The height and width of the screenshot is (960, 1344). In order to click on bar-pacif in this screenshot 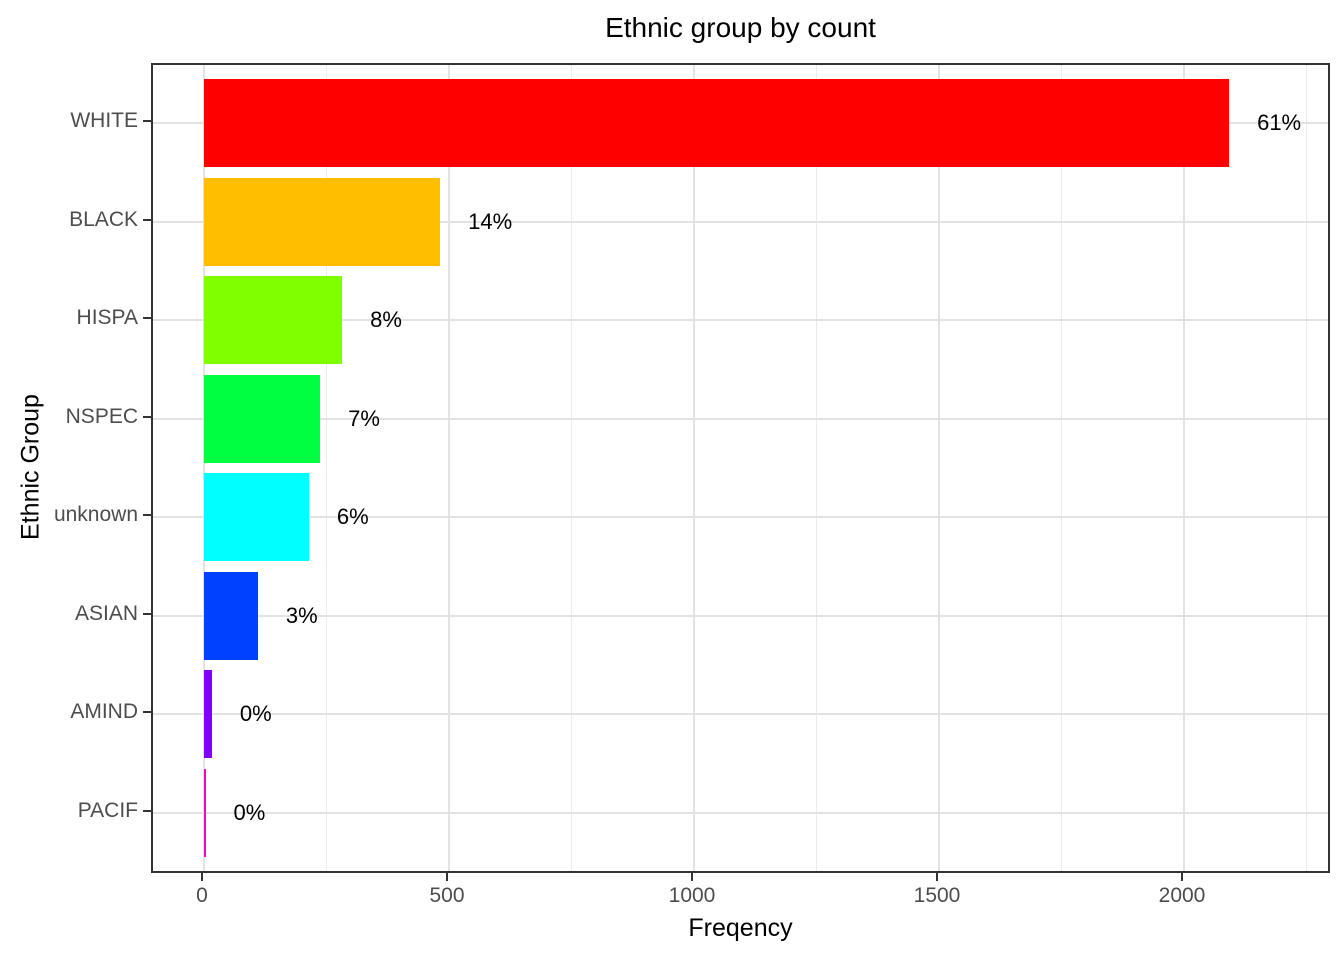, I will do `click(205, 813)`.